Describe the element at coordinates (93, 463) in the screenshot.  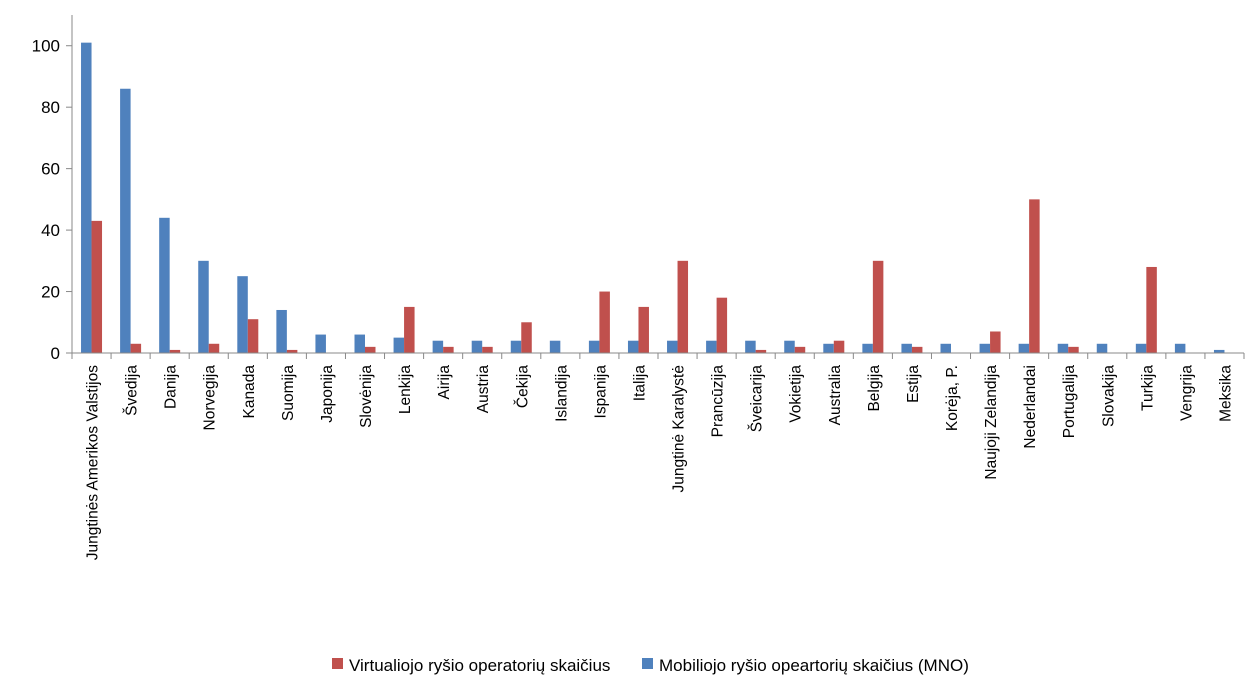
I see `x-category-label: Jungtinės Amerikos Valstijos` at that location.